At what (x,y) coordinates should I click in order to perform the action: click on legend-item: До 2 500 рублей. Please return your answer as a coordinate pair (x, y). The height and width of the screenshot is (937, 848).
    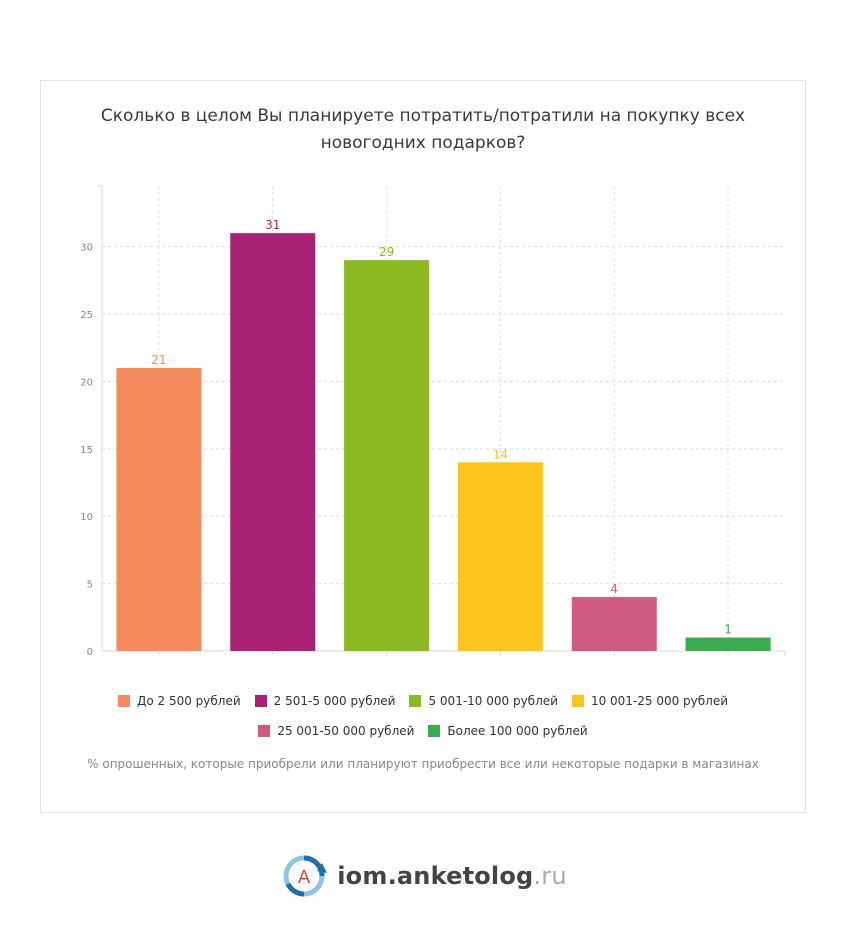
    Looking at the image, I should click on (179, 701).